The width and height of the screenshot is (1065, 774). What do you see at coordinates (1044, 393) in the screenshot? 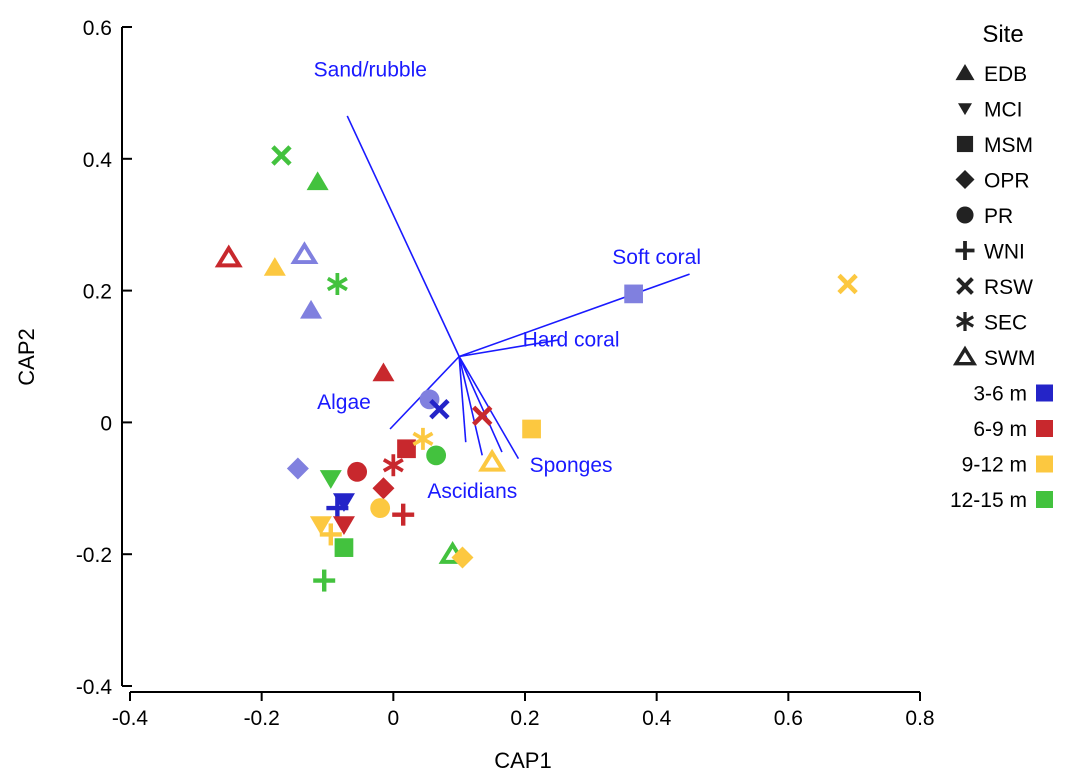
I see `legend-swatch-3-6-m` at bounding box center [1044, 393].